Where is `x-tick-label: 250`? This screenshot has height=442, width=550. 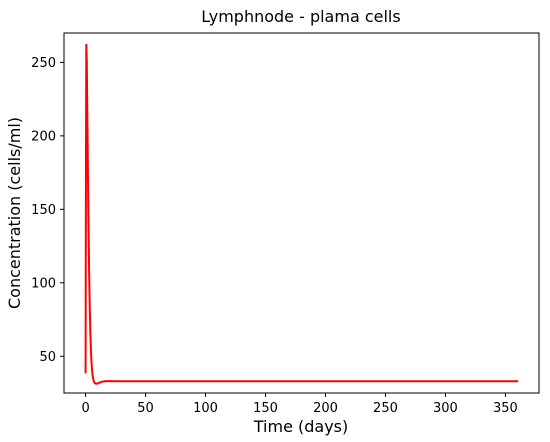
x-tick-label: 250 is located at coordinates (385, 408).